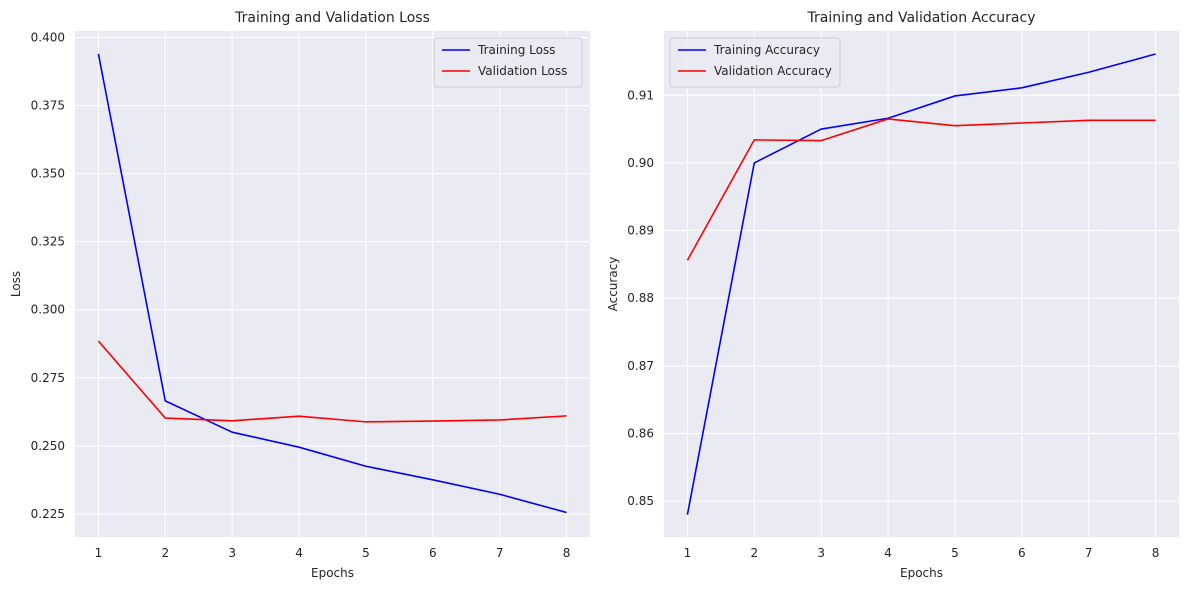 This screenshot has height=590, width=1189. Describe the element at coordinates (232, 553) in the screenshot. I see `loss-x-tick-label: 3` at that location.